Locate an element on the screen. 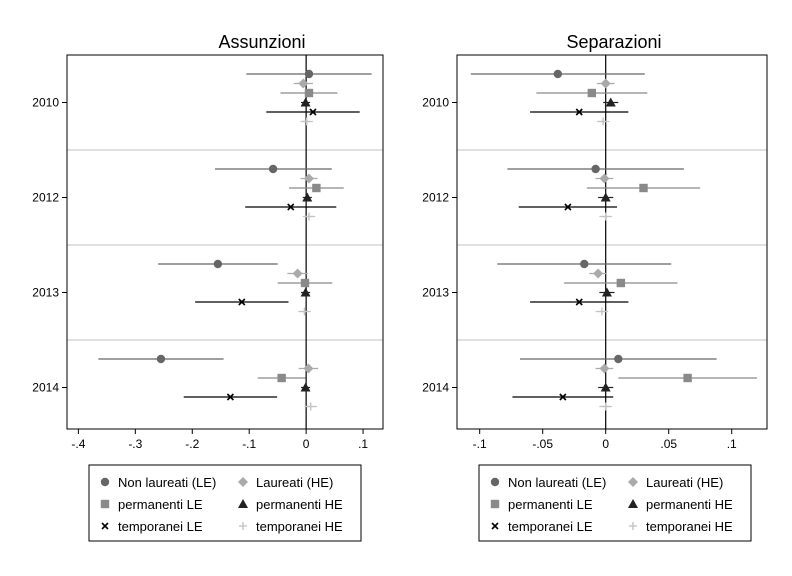 The image size is (792, 576). x-tick-label: .05 is located at coordinates (668, 444).